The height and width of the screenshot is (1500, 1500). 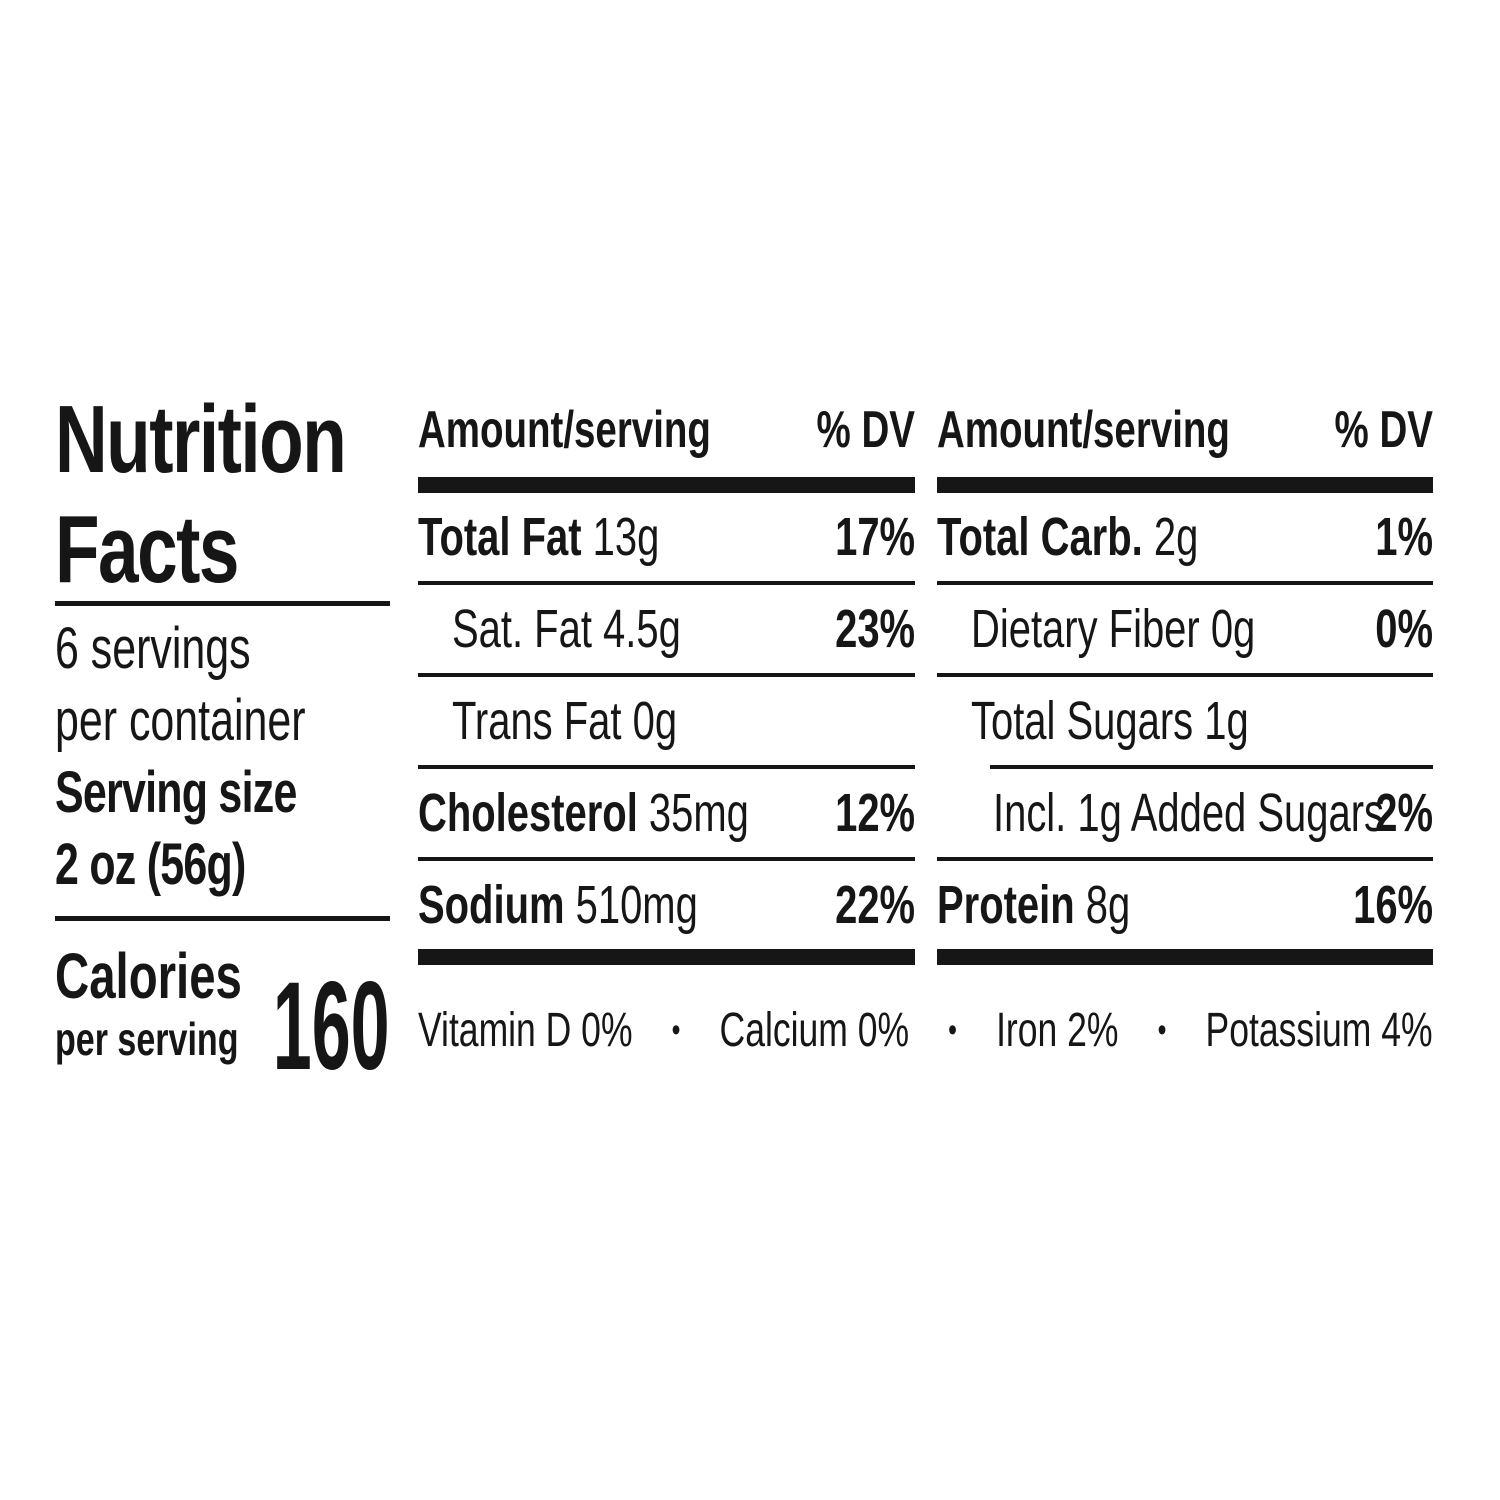 I want to click on nutrient-label: Sat. Fat 4.5g, so click(x=566, y=629).